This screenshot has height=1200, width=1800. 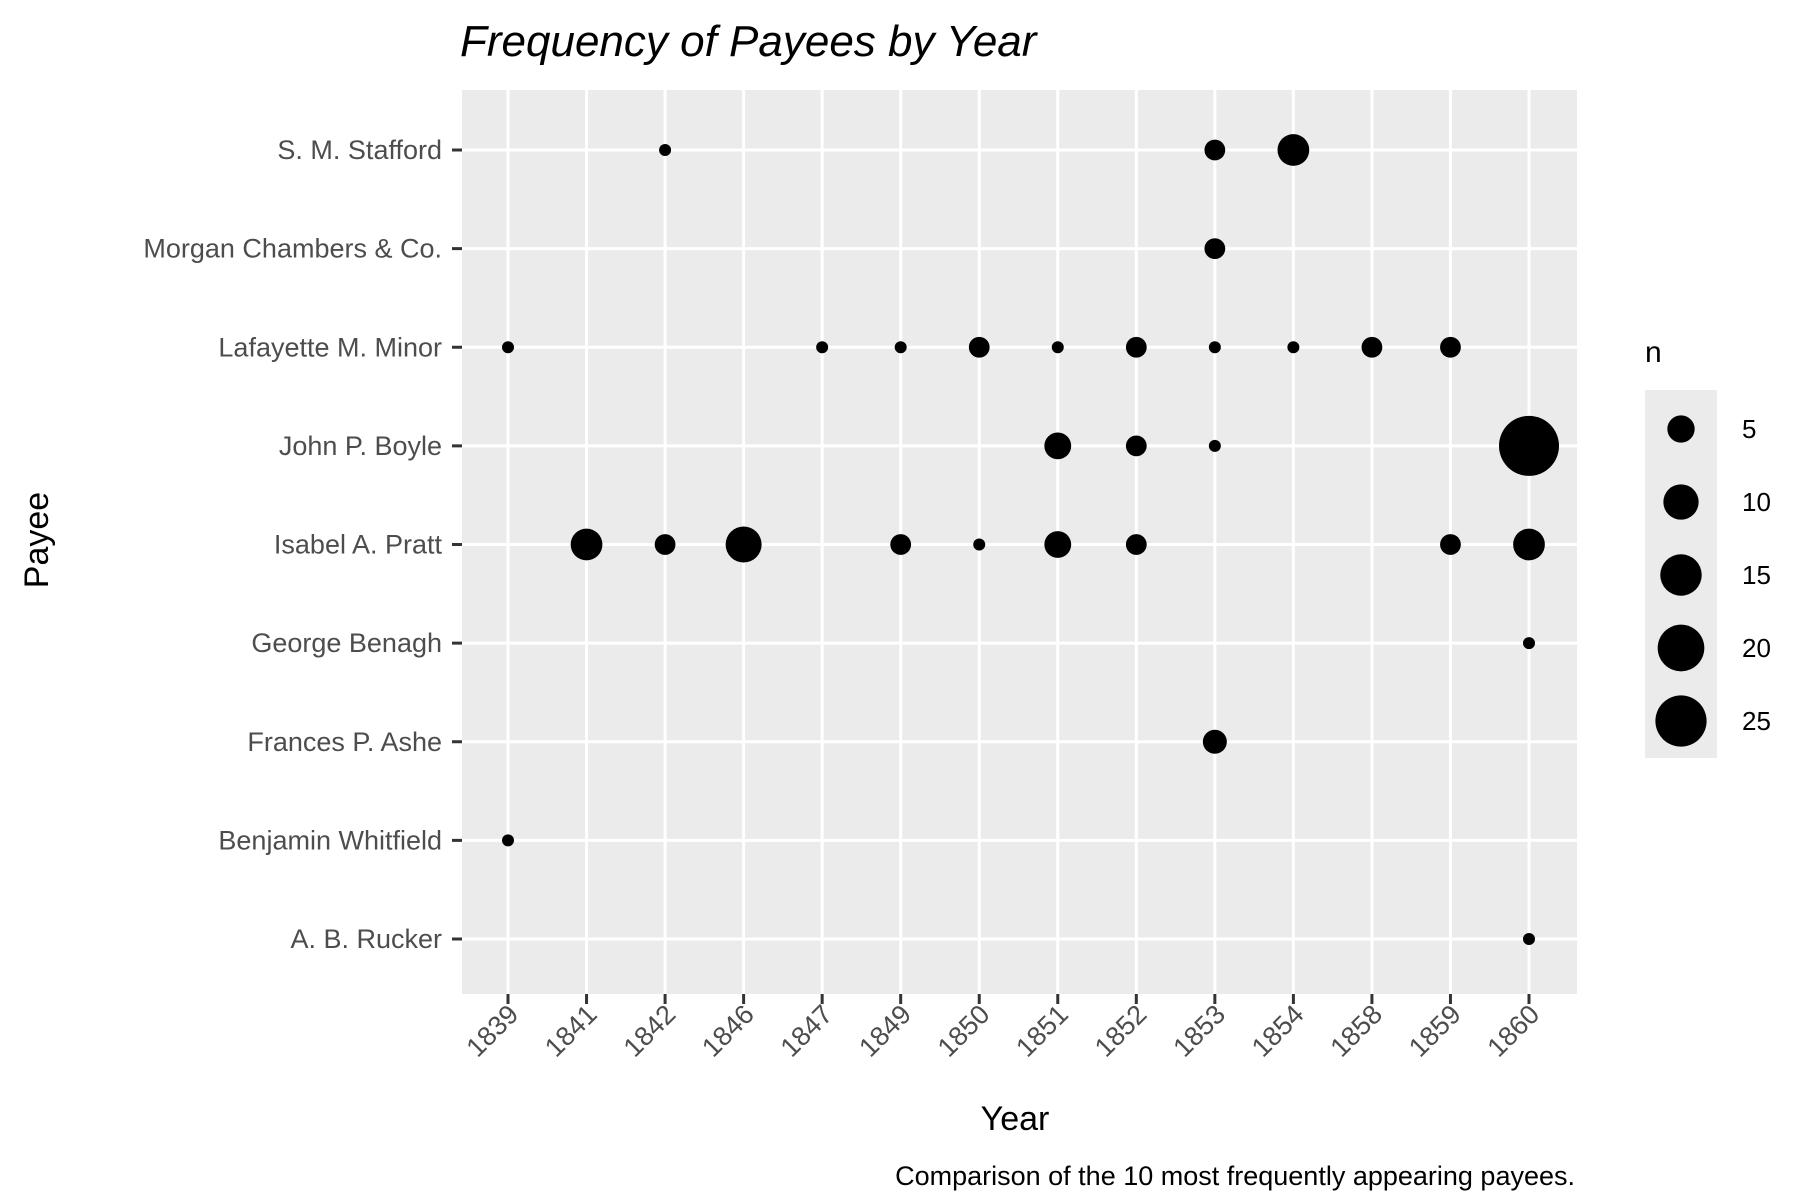 What do you see at coordinates (1015, 1119) in the screenshot?
I see `x-axis-title: Year` at bounding box center [1015, 1119].